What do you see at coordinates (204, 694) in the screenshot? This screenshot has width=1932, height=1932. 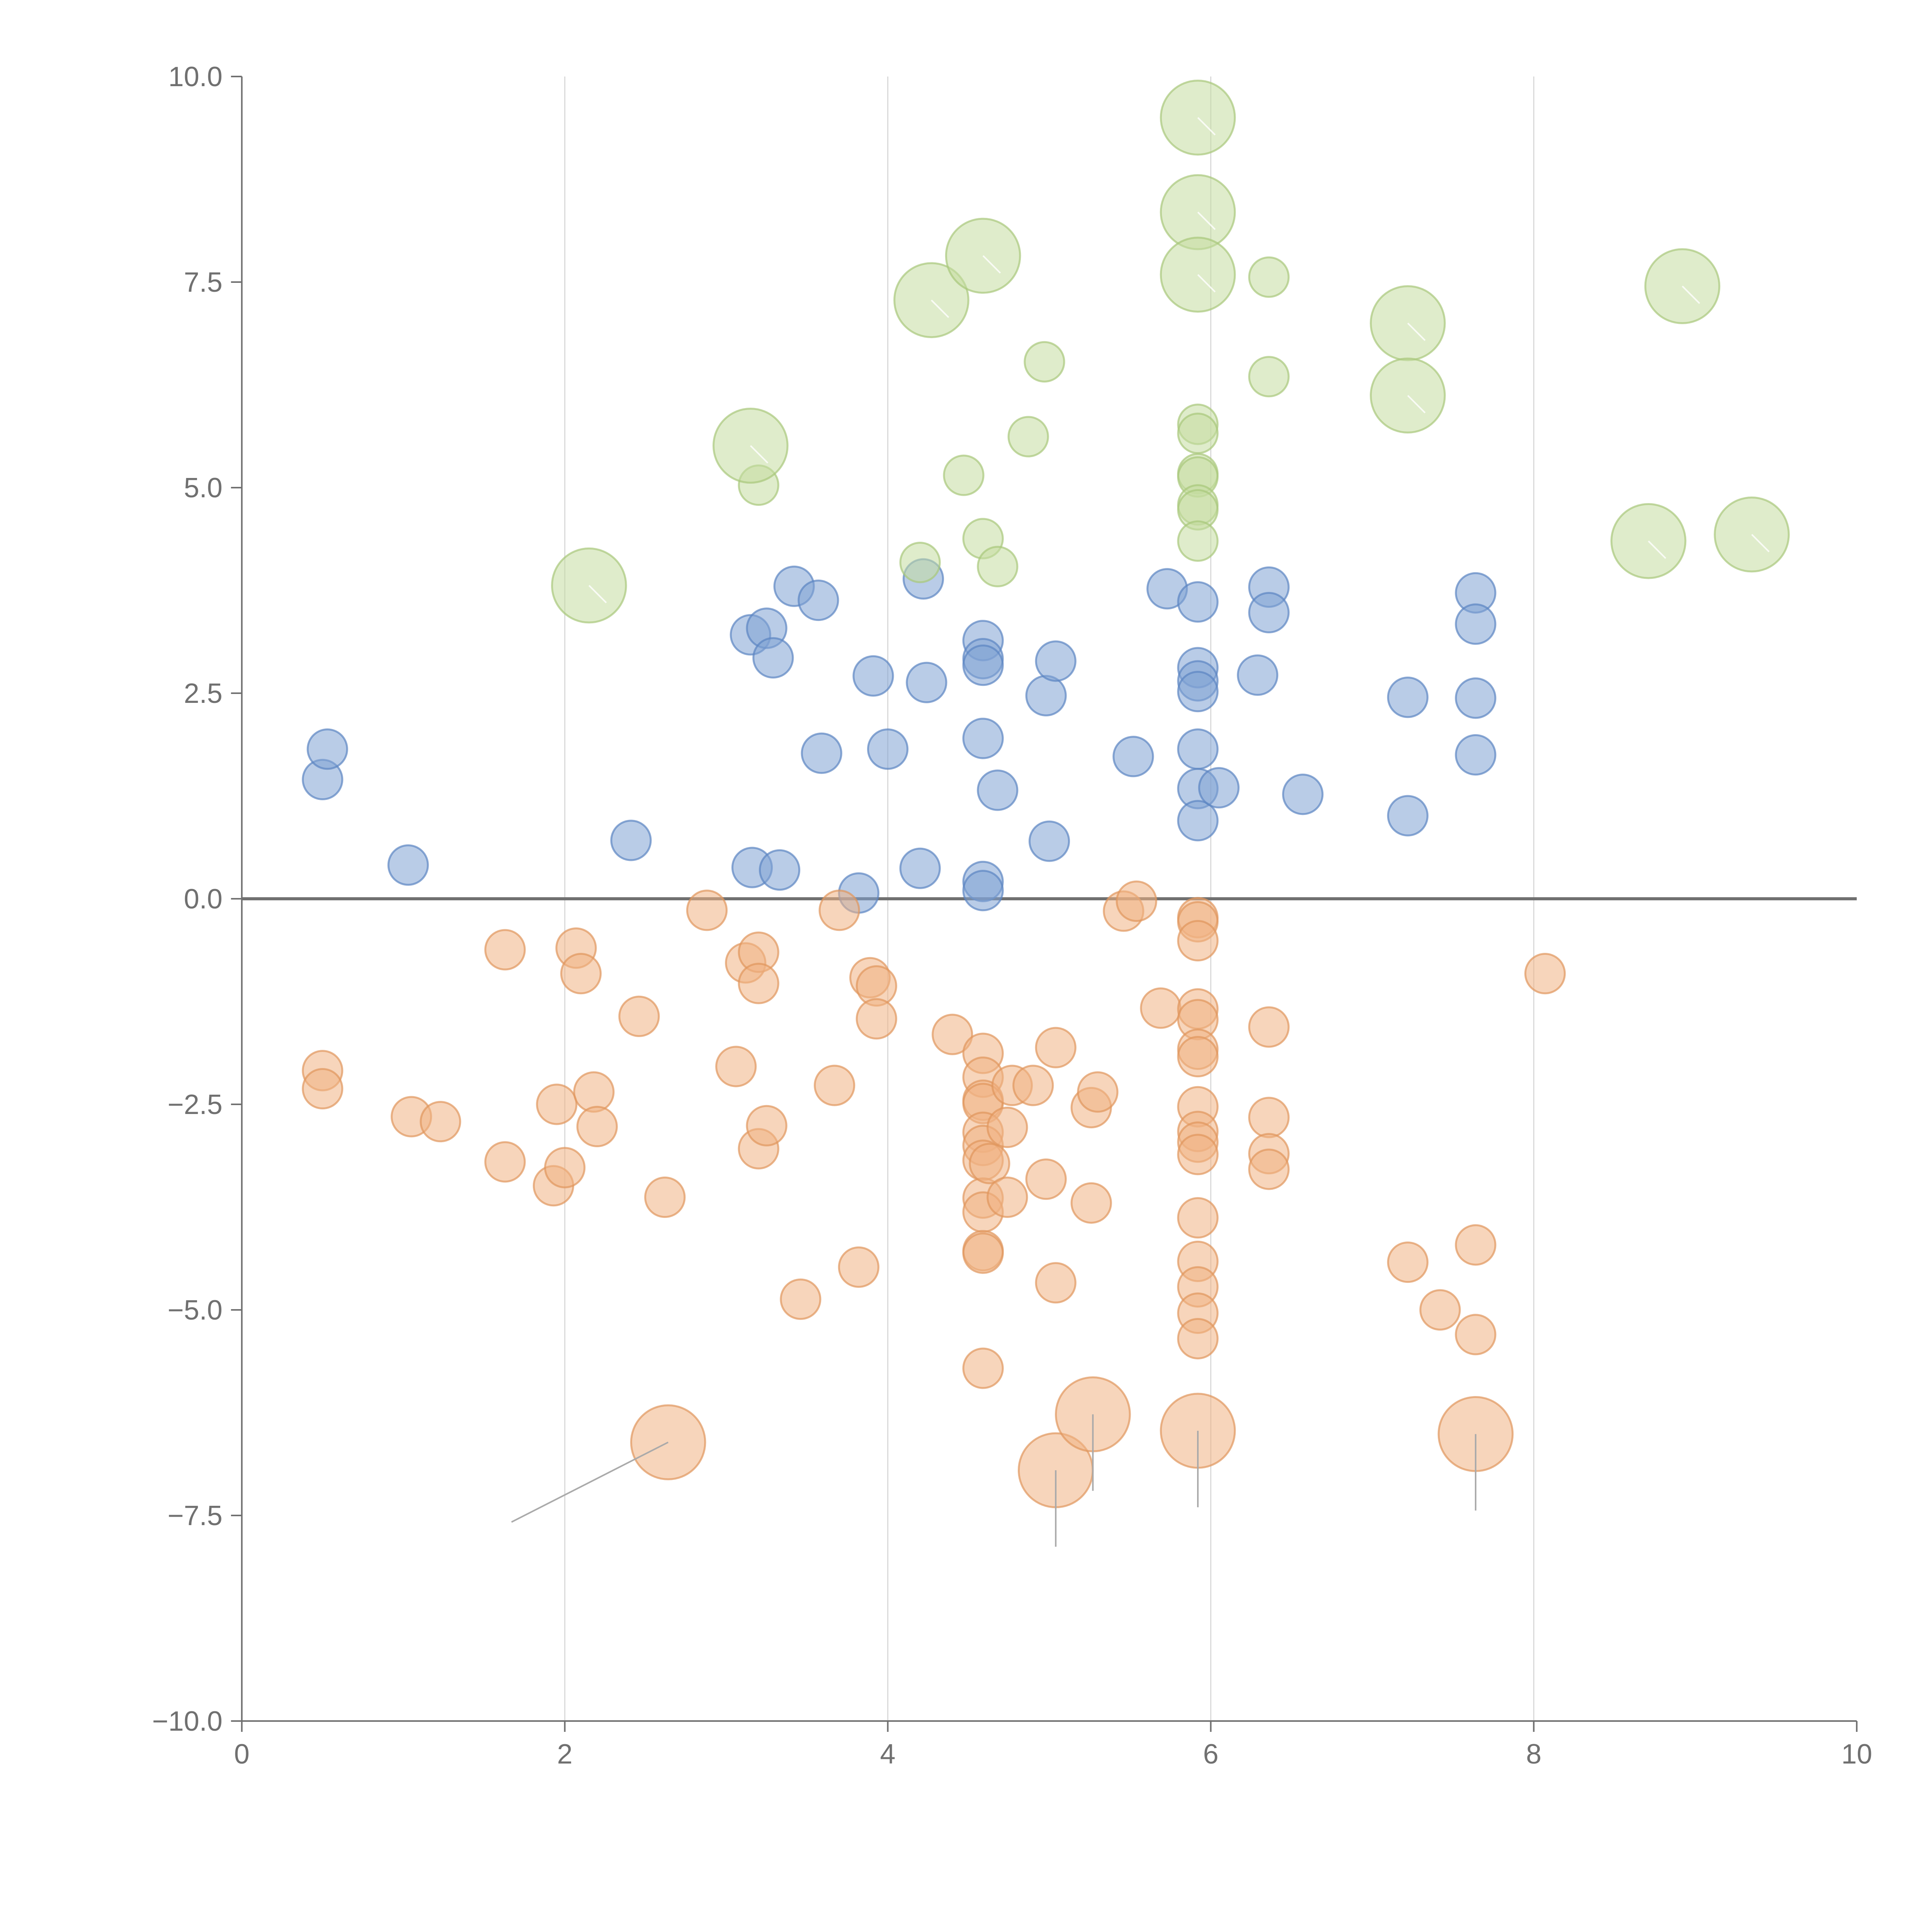 I see `y-tick-label: 2.5` at bounding box center [204, 694].